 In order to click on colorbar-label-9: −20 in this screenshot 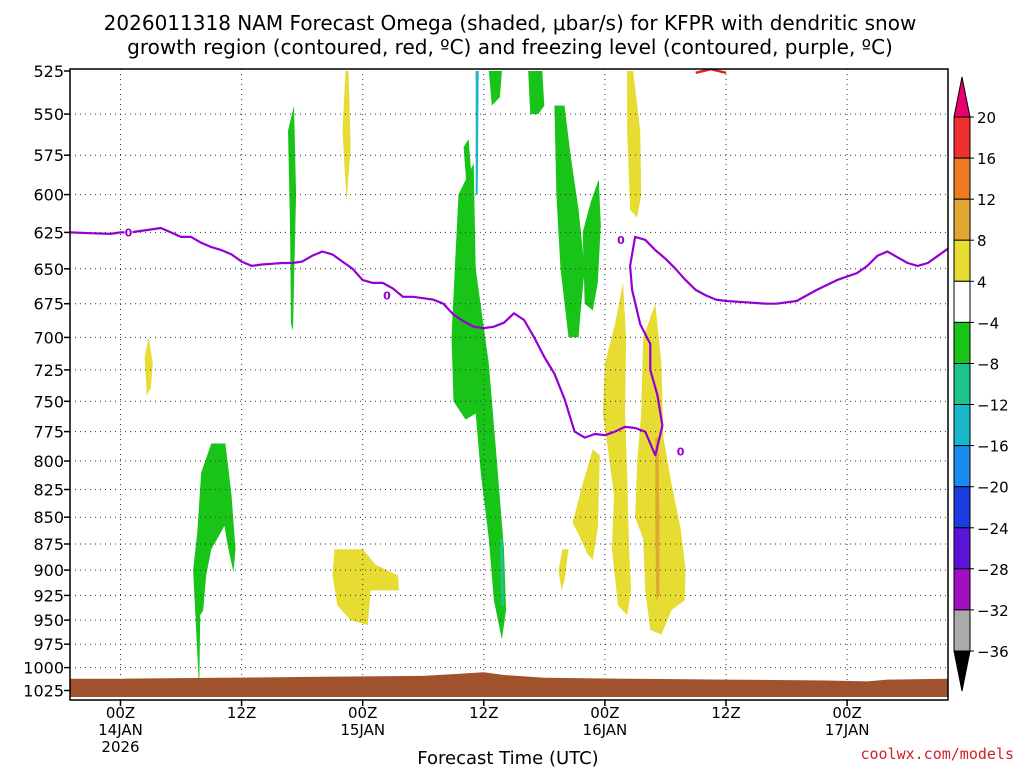, I will do `click(993, 488)`.